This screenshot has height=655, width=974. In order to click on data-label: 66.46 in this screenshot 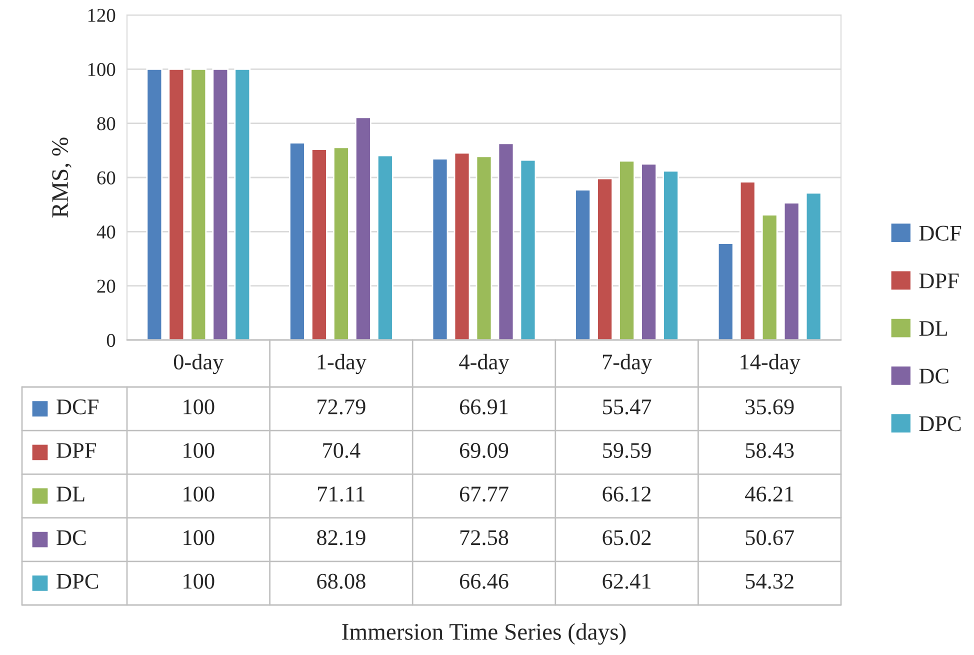, I will do `click(484, 581)`.